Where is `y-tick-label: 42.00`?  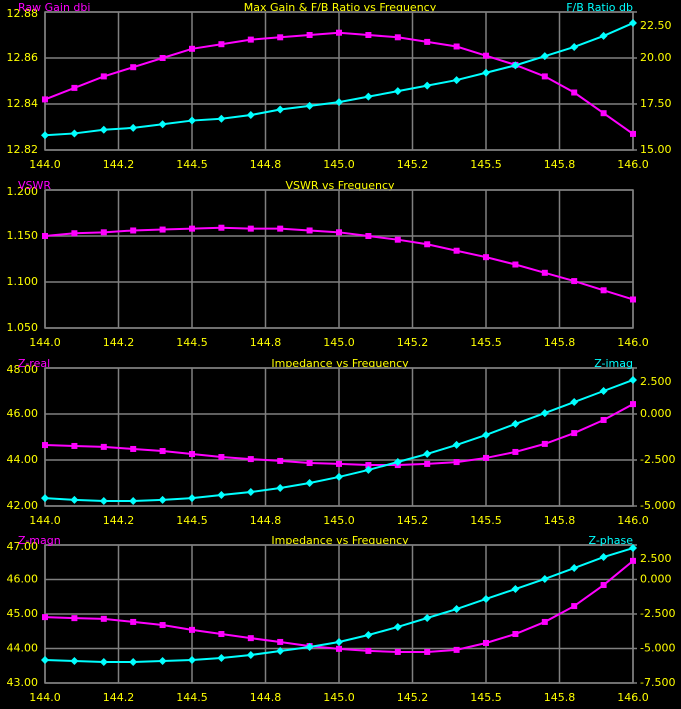
y-tick-label: 42.00 is located at coordinates (23, 505).